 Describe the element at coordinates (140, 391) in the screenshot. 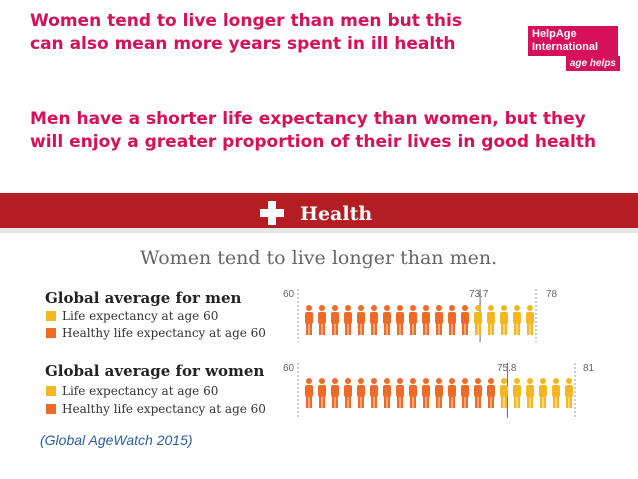

I see `women-legend-life: Life expectancy at age 60` at that location.